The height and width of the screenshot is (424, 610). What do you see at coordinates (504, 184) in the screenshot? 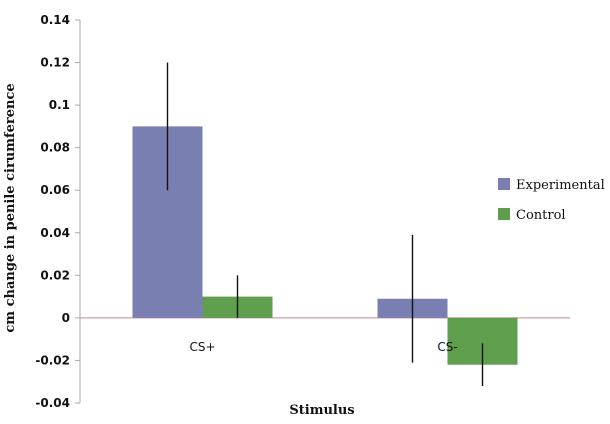
I see `legend-swatch-experimental` at bounding box center [504, 184].